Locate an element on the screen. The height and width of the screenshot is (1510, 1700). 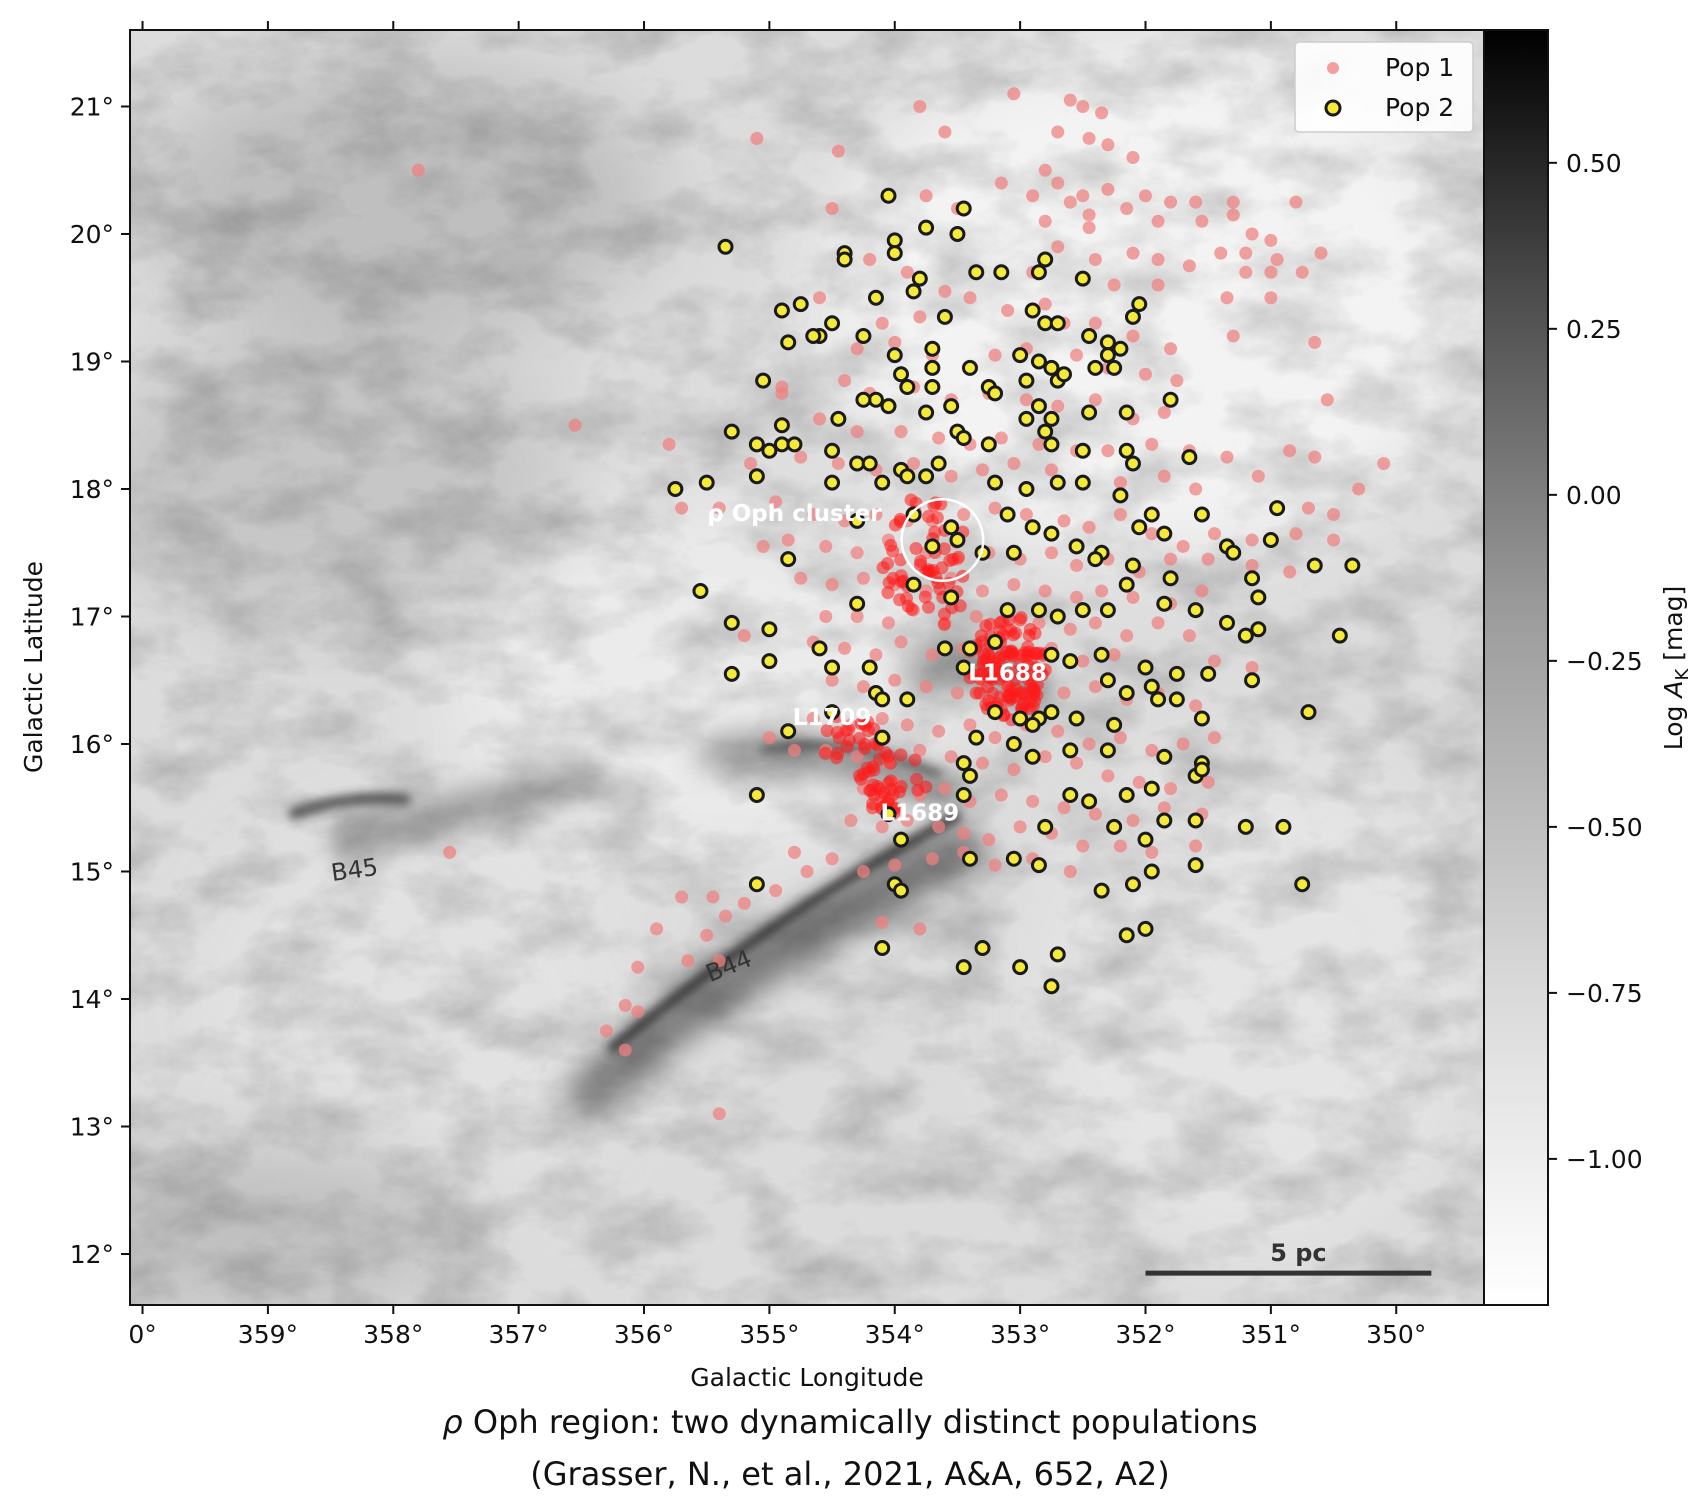
region-label: B45 is located at coordinates (354, 870).